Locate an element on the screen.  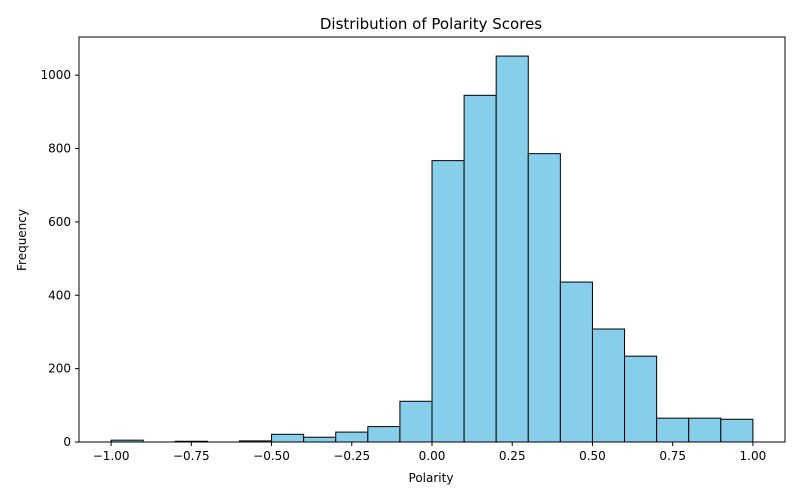
x-tick-label: 0.50 is located at coordinates (592, 456).